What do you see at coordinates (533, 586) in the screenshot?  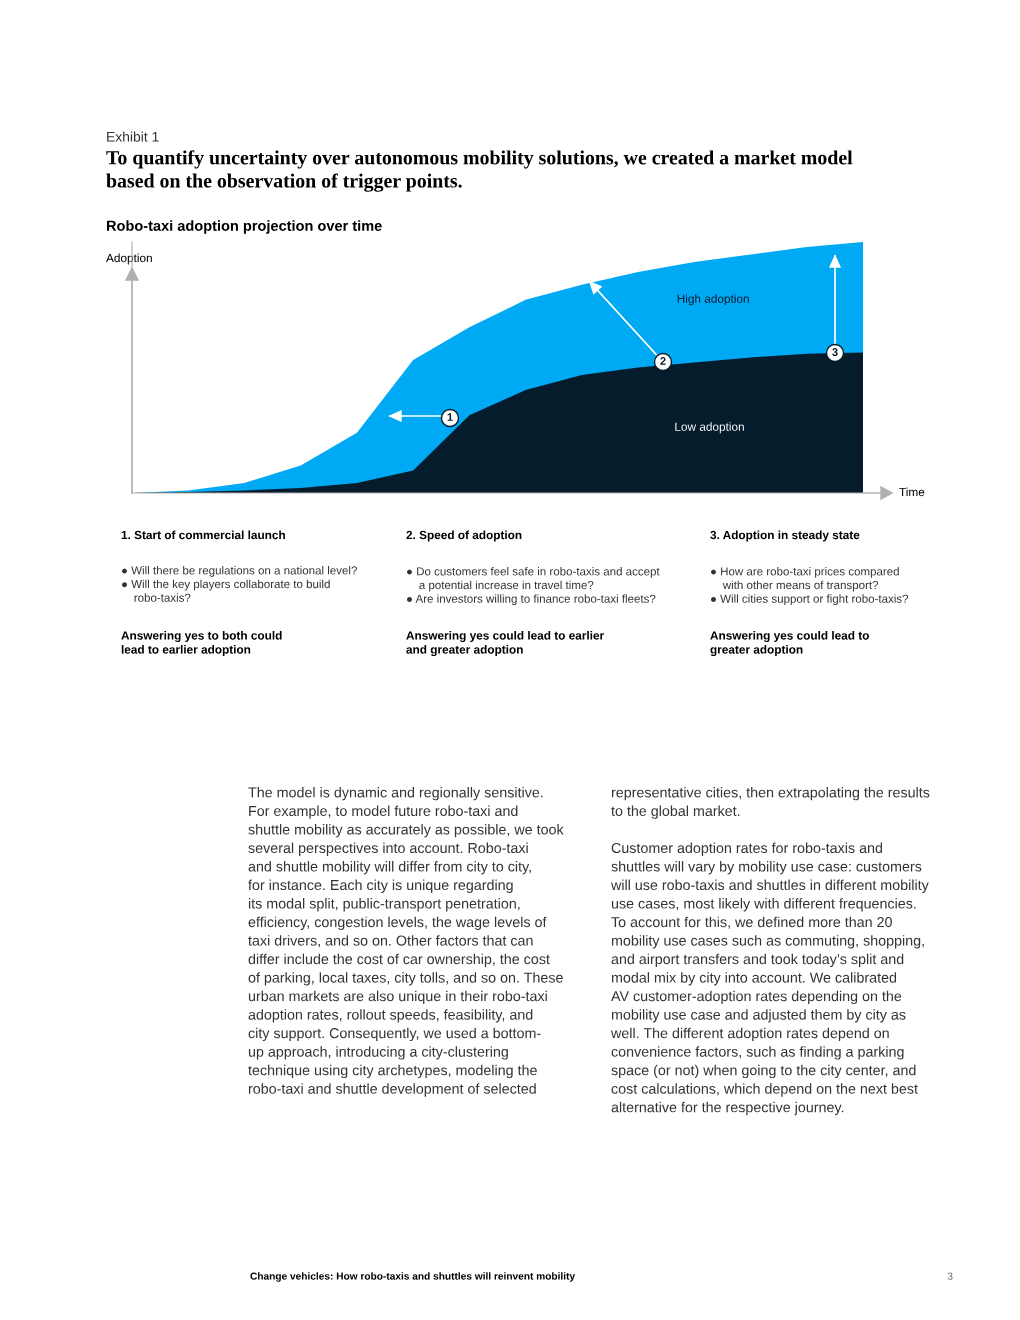 I see `text: ● Do customers feel safe in robo-taxis and accept a potential increase in travel time? ● Are investors willing to finance robo-taxi fleets?` at bounding box center [533, 586].